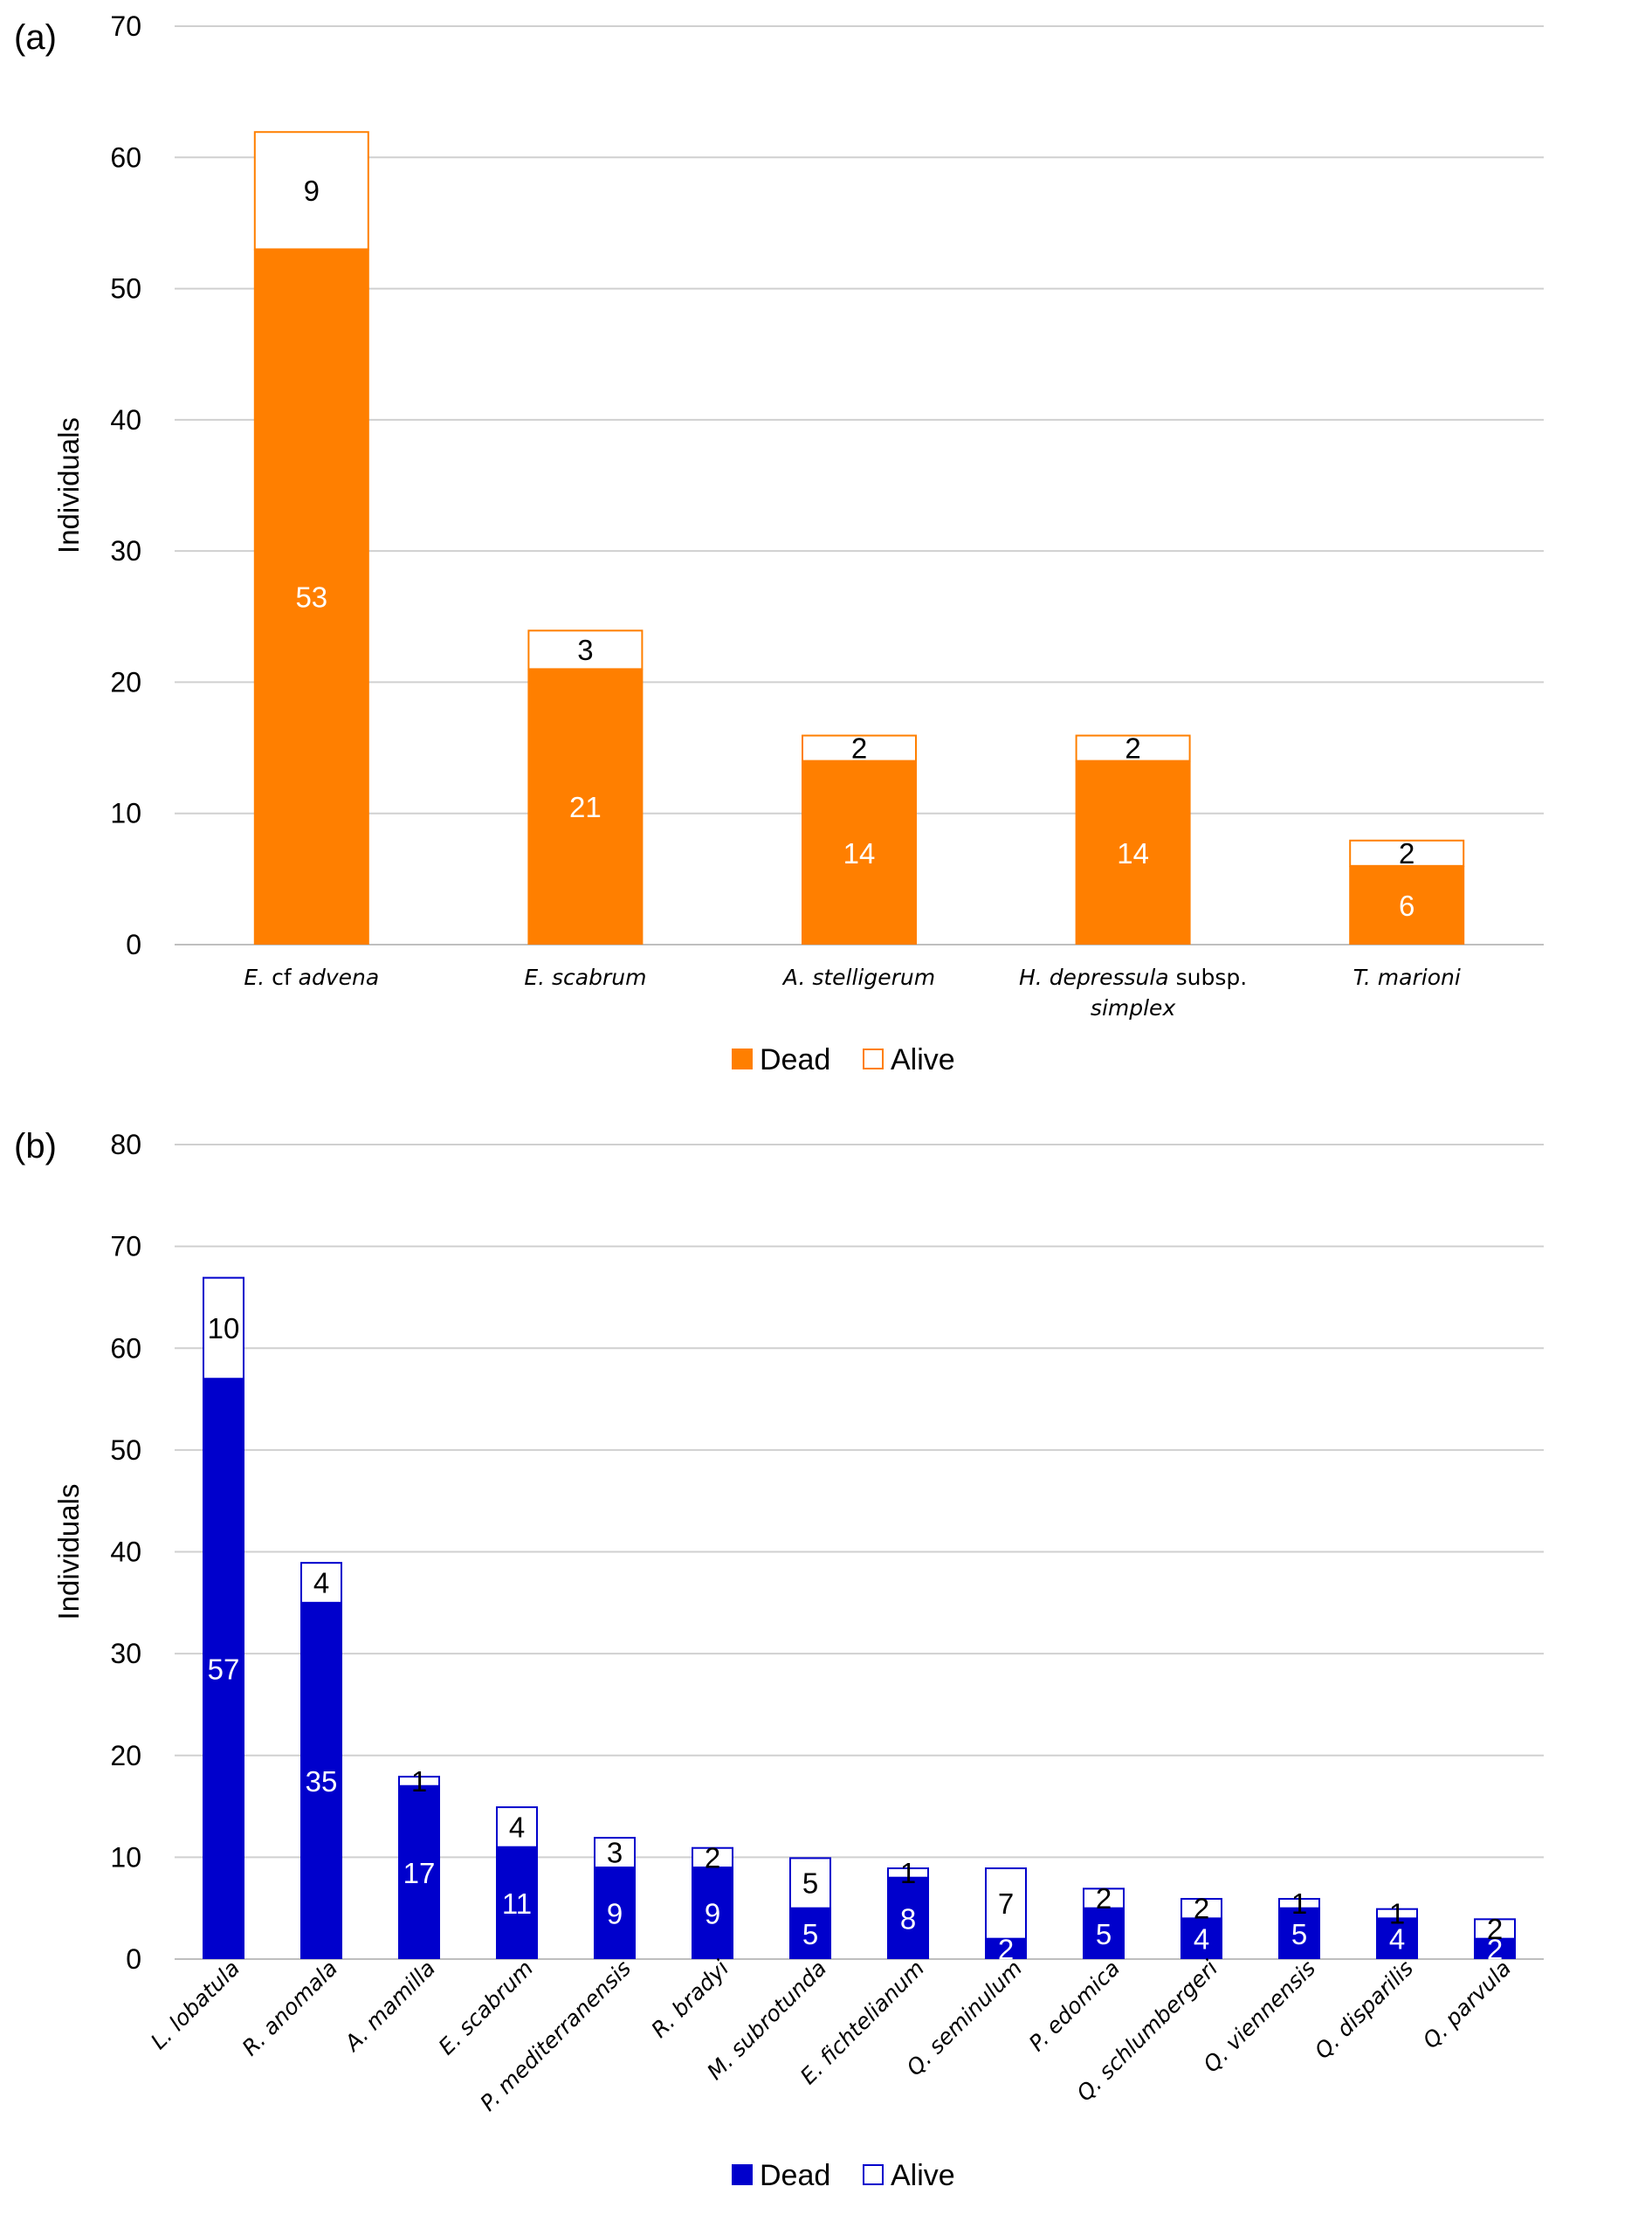  I want to click on x-tick-label: A. mamilla, so click(389, 2007).